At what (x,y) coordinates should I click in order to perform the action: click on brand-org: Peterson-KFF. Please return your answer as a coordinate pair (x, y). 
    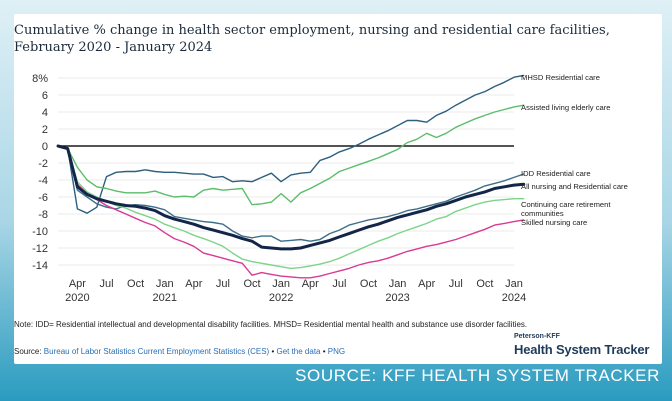
    Looking at the image, I should click on (537, 336).